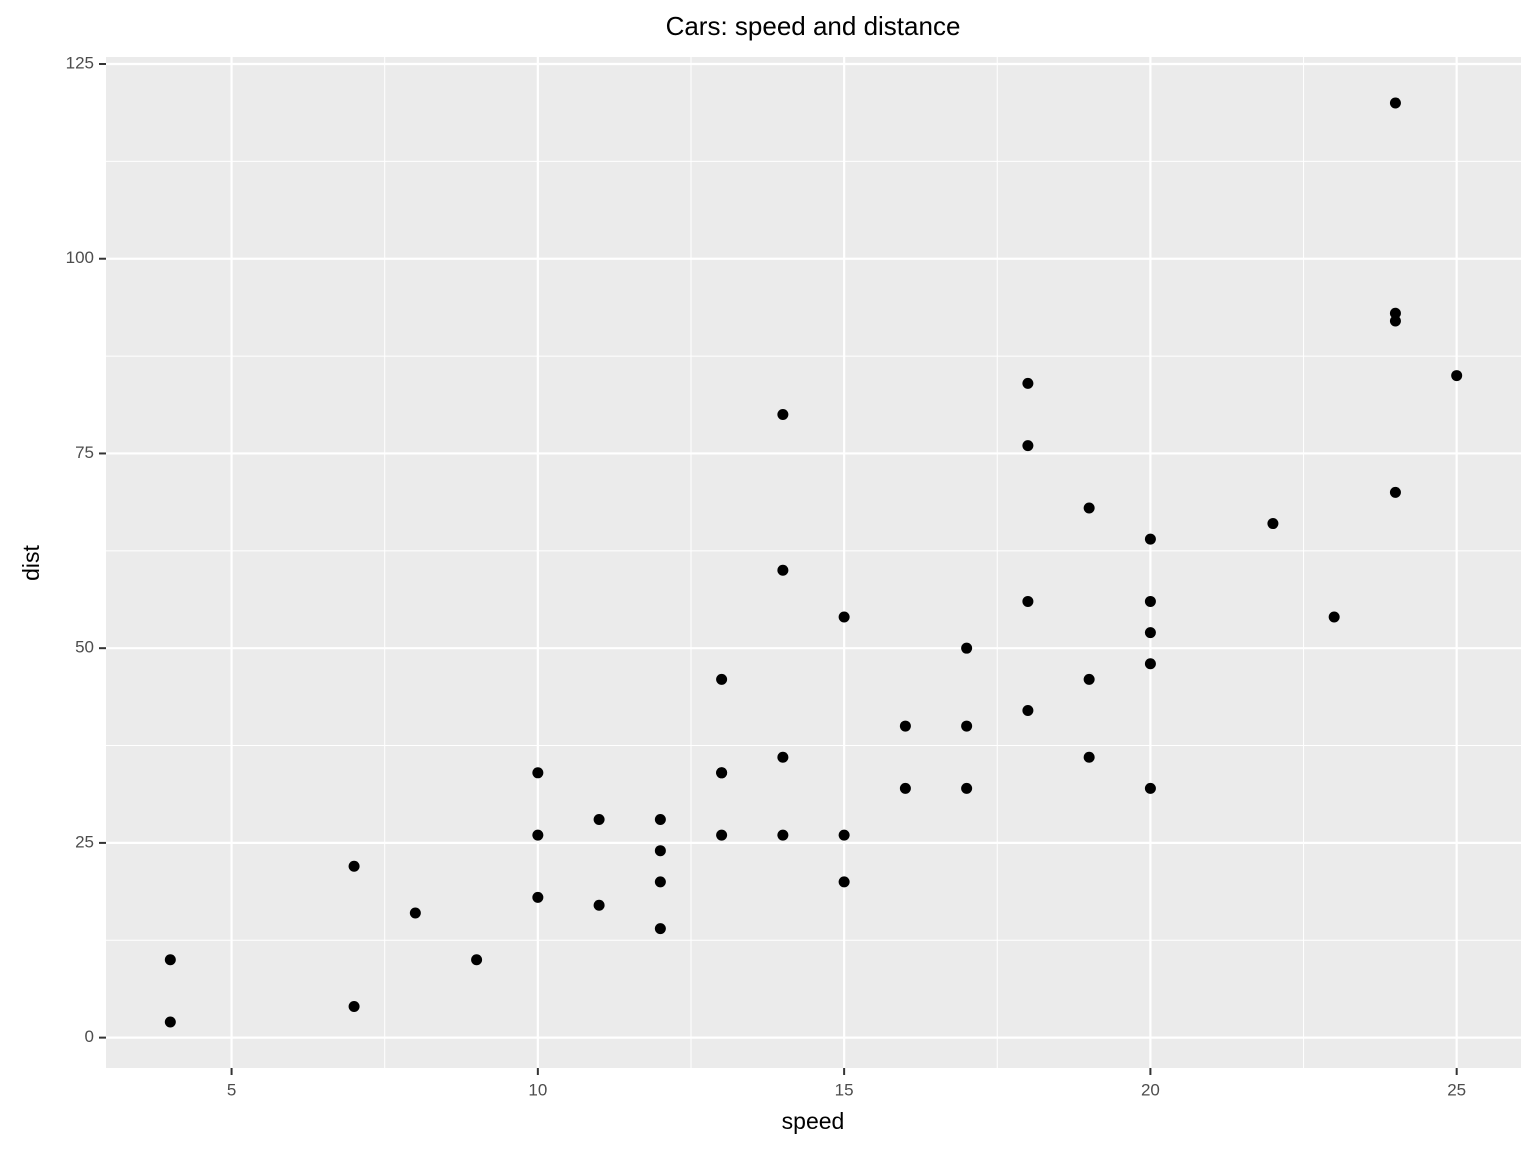 The width and height of the screenshot is (1536, 1152). Describe the element at coordinates (231, 1089) in the screenshot. I see `x-tick-label: 5` at that location.